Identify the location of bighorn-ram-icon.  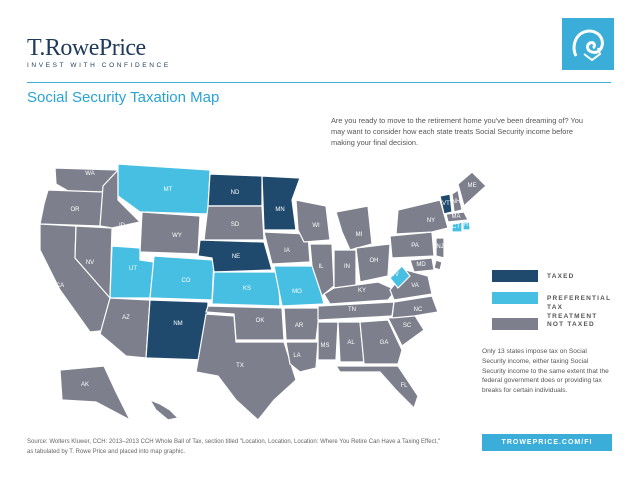
(588, 44).